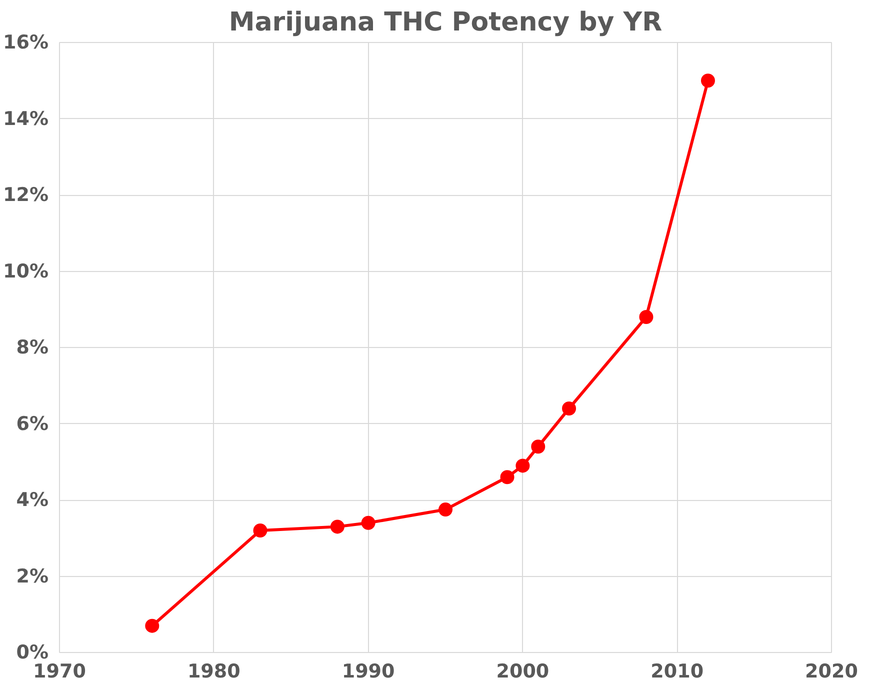  I want to click on y-tick-label: 2%, so click(32, 576).